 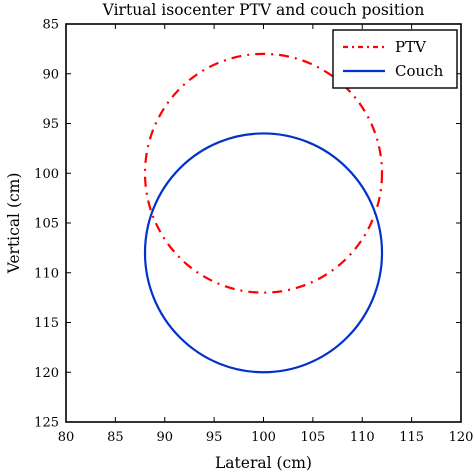 What do you see at coordinates (214, 437) in the screenshot?
I see `x-tick-label: 95` at bounding box center [214, 437].